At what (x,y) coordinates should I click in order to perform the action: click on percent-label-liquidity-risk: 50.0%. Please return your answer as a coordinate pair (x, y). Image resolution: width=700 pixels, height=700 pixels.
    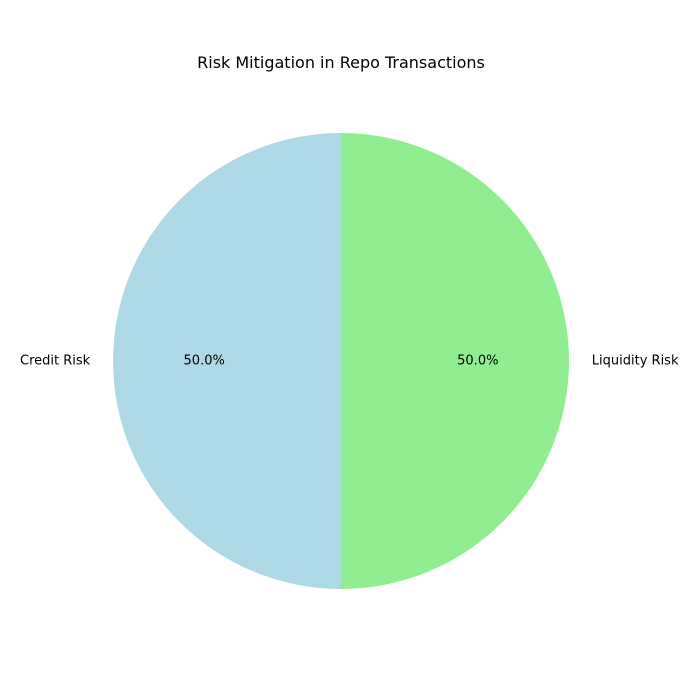
    Looking at the image, I should click on (477, 361).